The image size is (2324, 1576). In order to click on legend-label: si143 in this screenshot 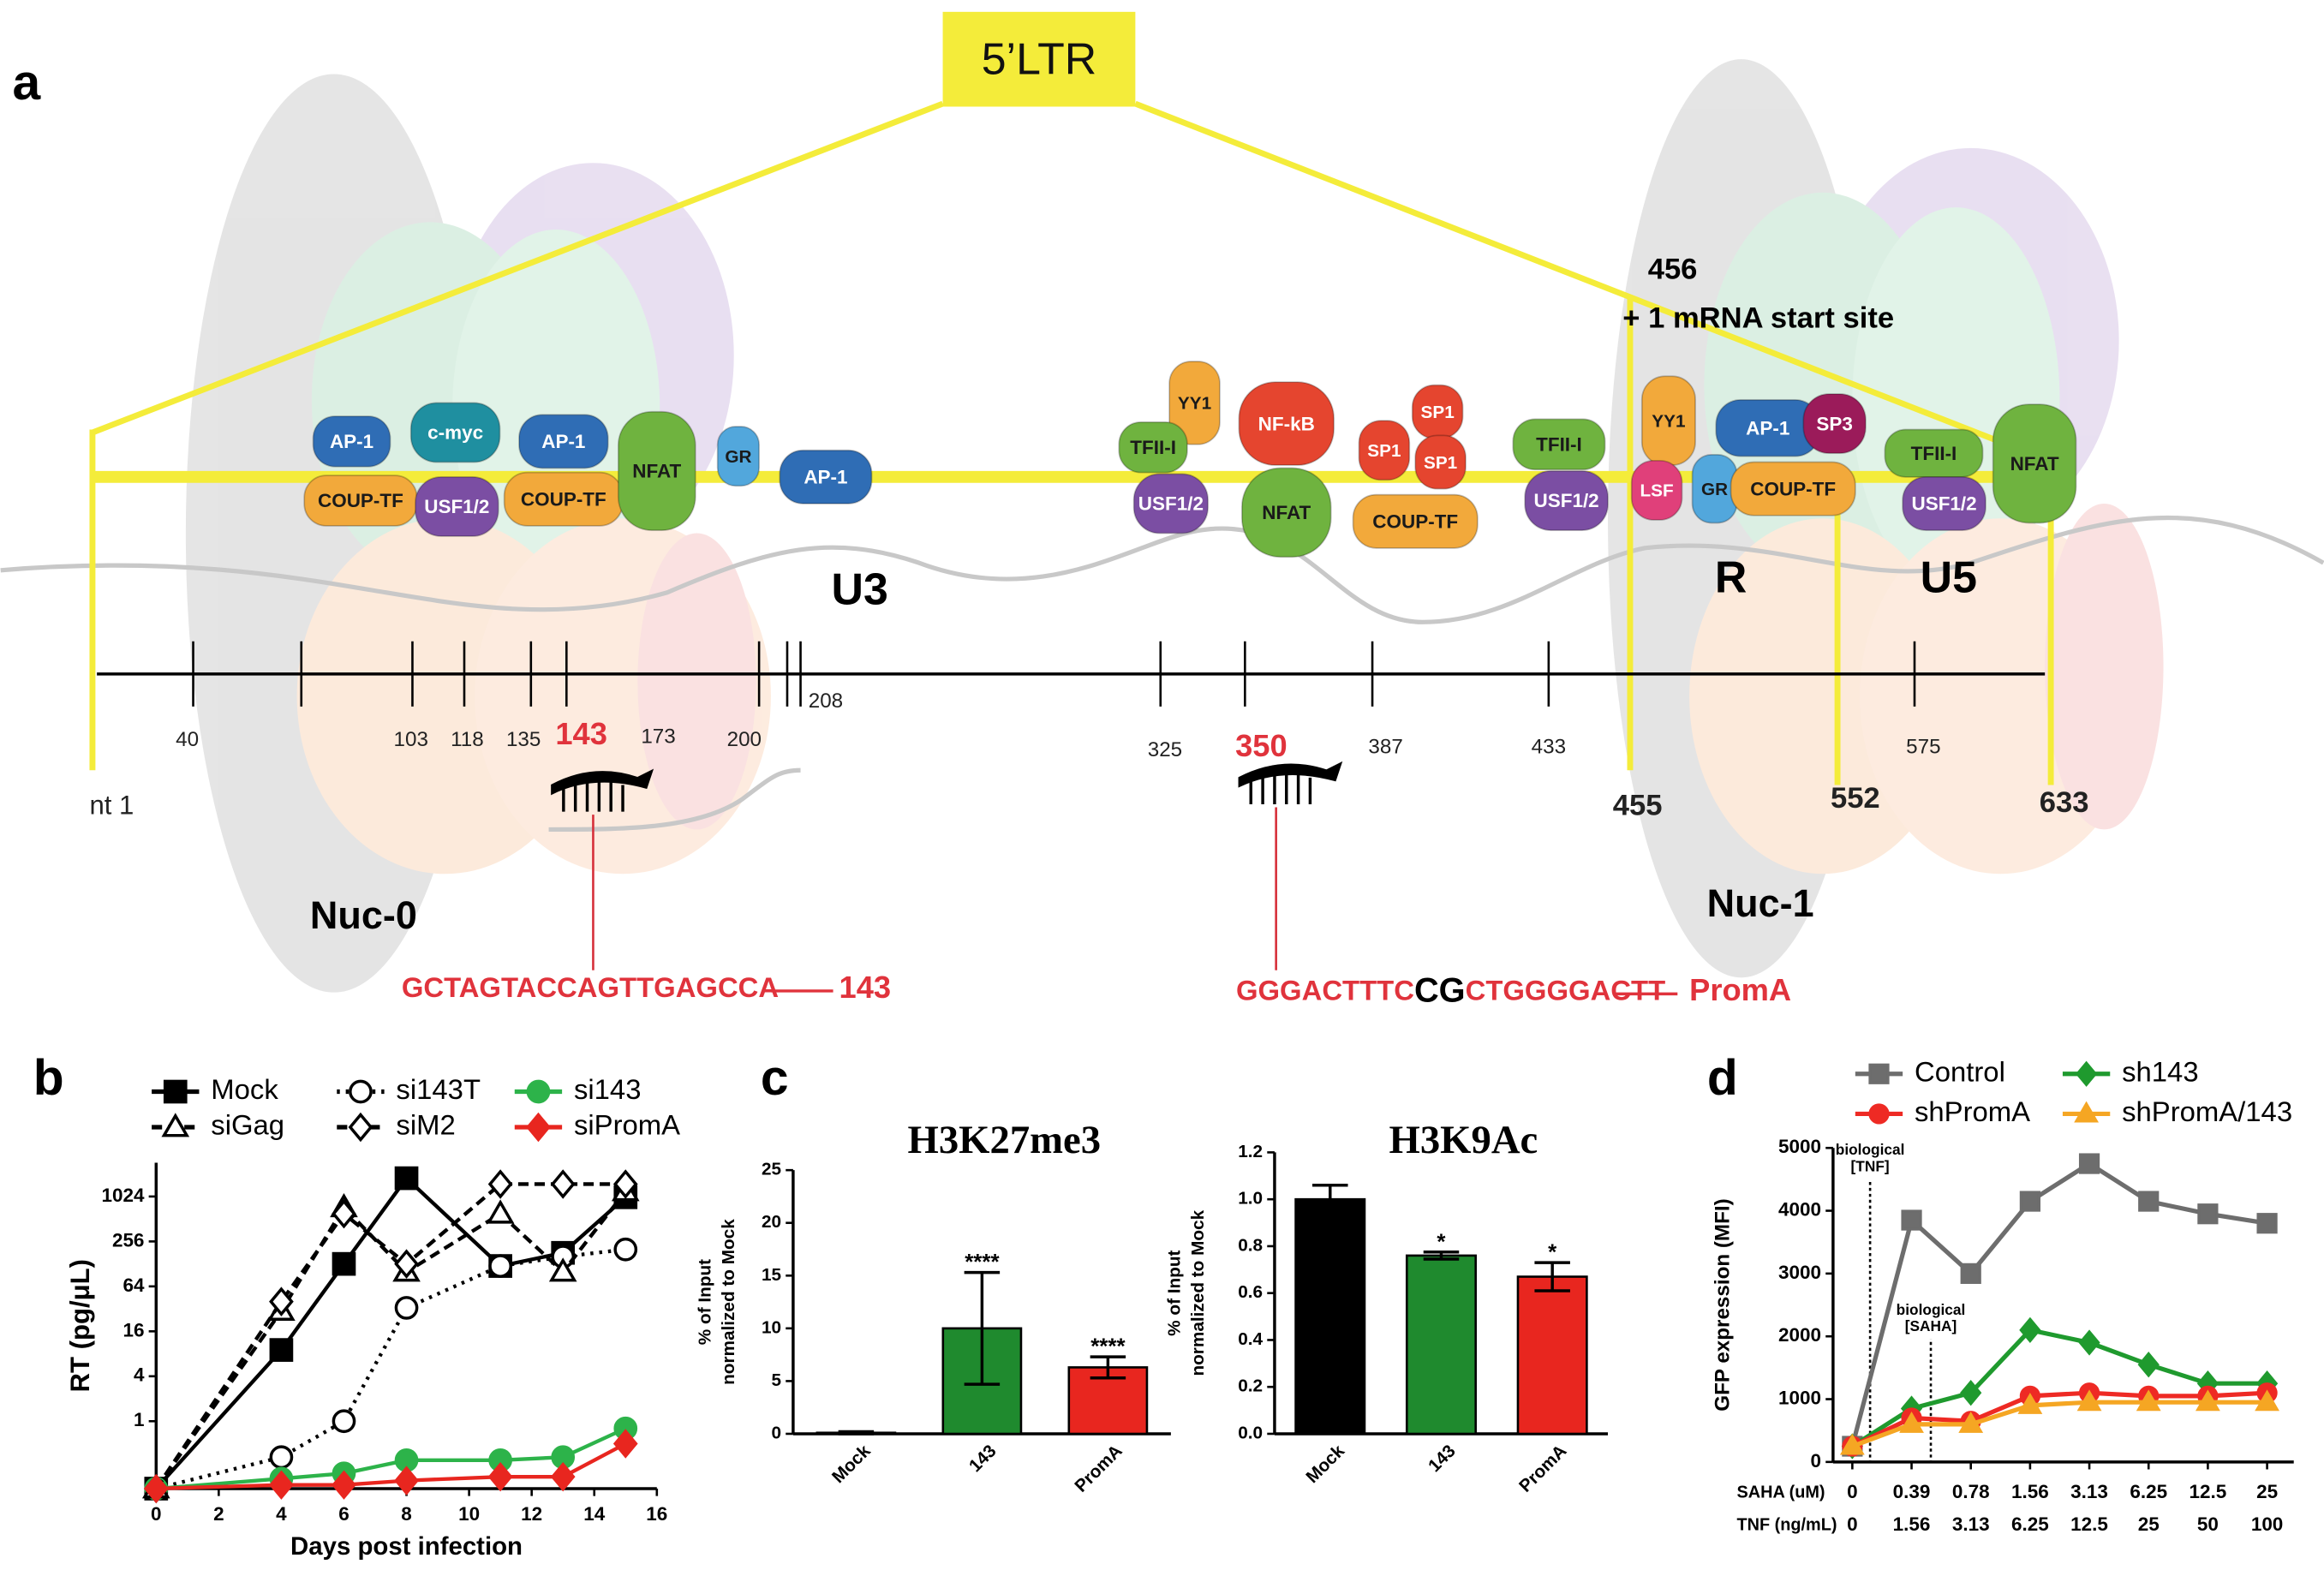, I will do `click(608, 1089)`.